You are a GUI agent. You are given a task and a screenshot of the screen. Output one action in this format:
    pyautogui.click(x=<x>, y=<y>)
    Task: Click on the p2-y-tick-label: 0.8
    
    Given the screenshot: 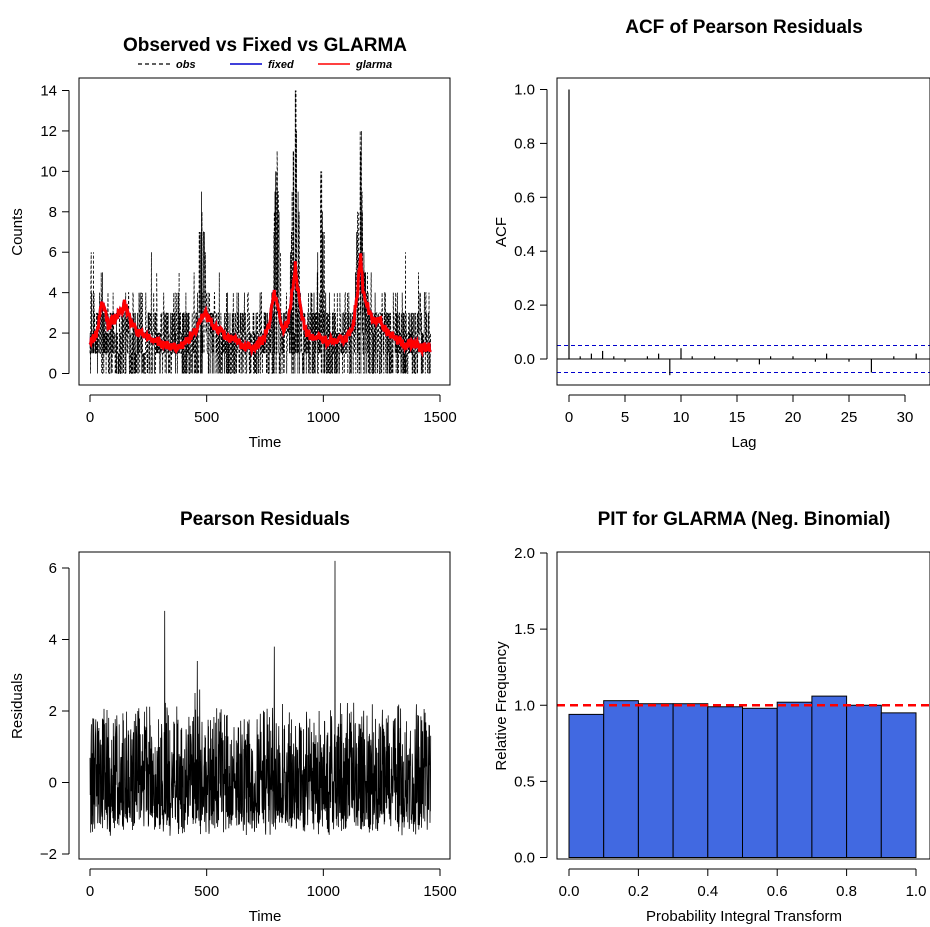 What is the action you would take?
    pyautogui.click(x=524, y=143)
    